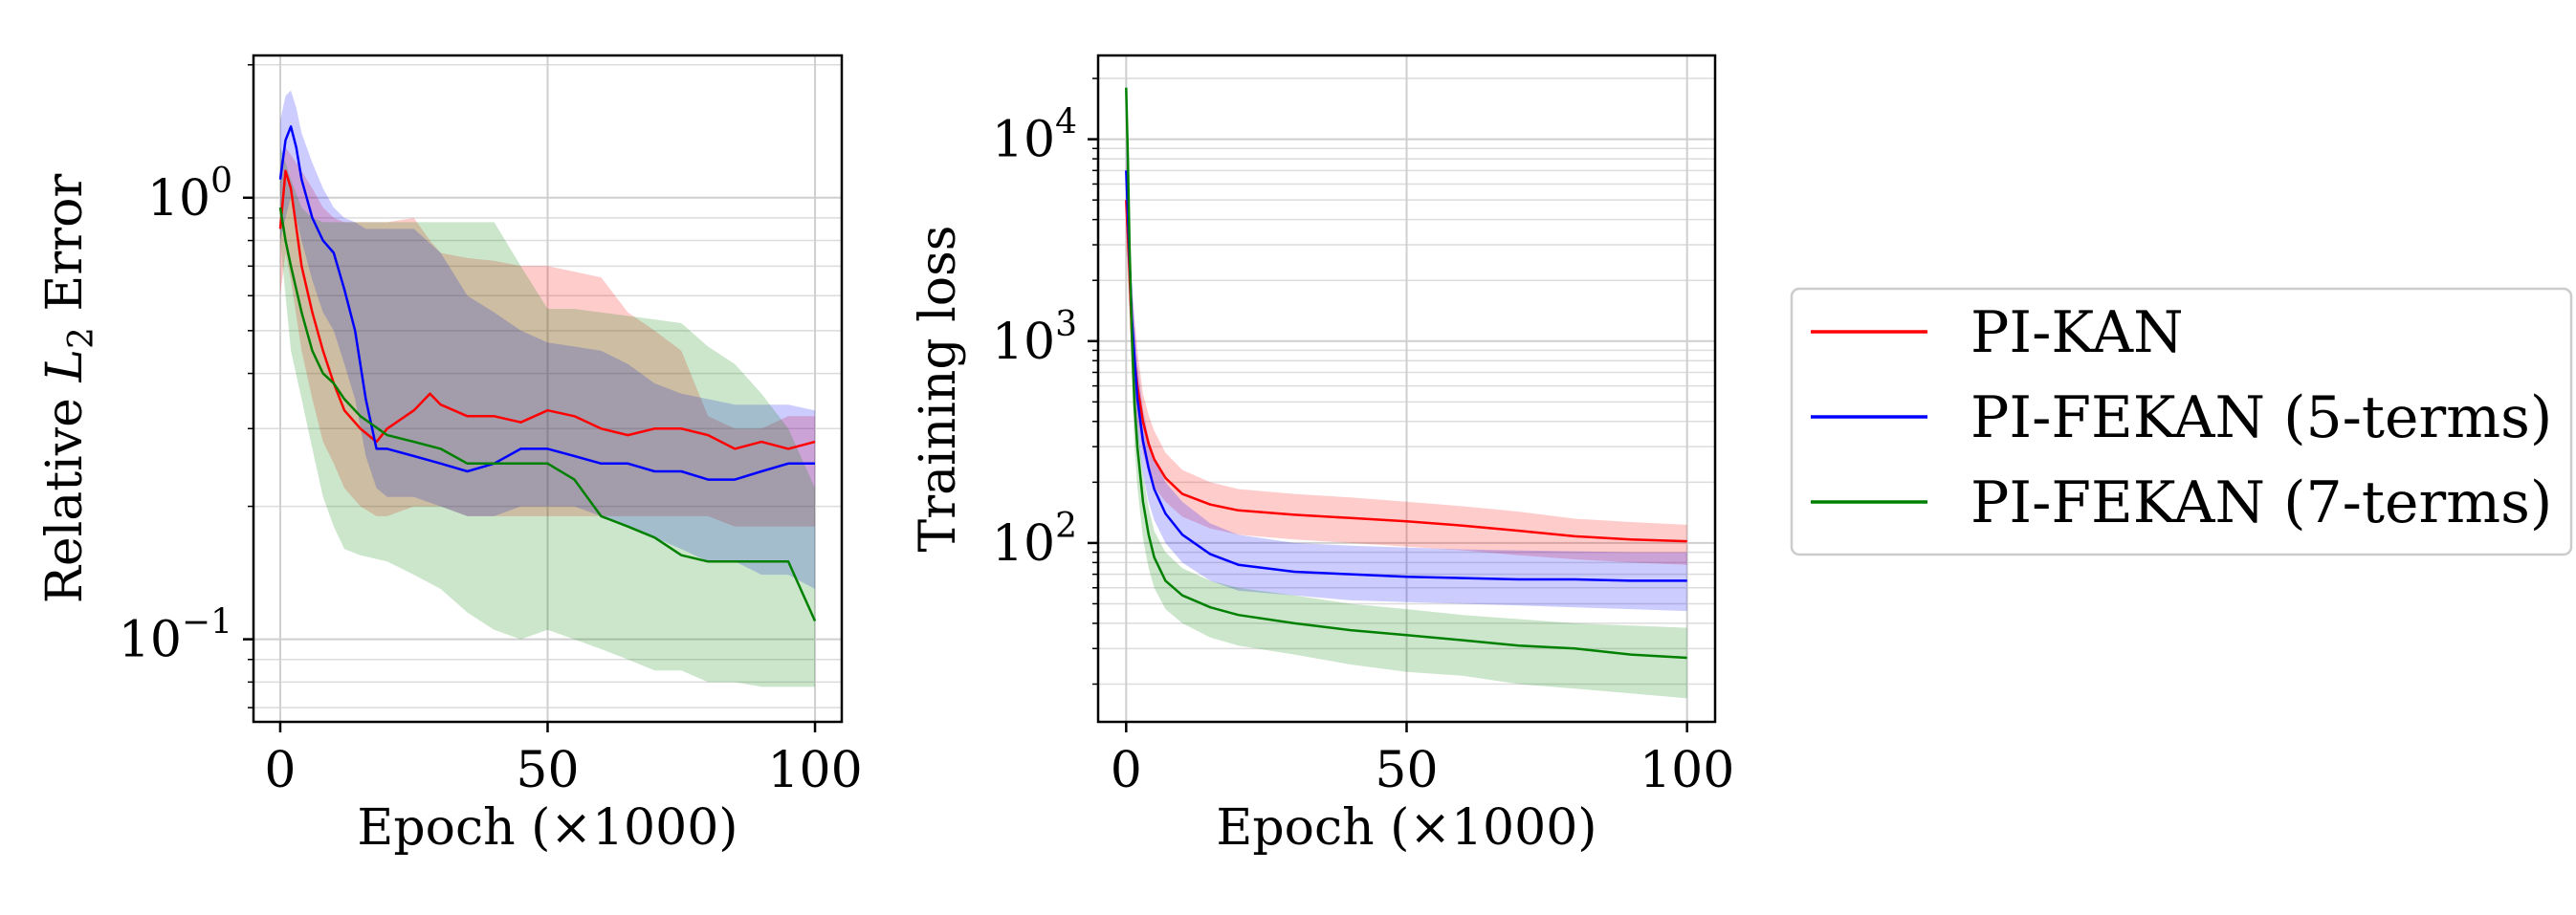 The height and width of the screenshot is (915, 2576). What do you see at coordinates (2077, 332) in the screenshot?
I see `legend-label: PI-KAN` at bounding box center [2077, 332].